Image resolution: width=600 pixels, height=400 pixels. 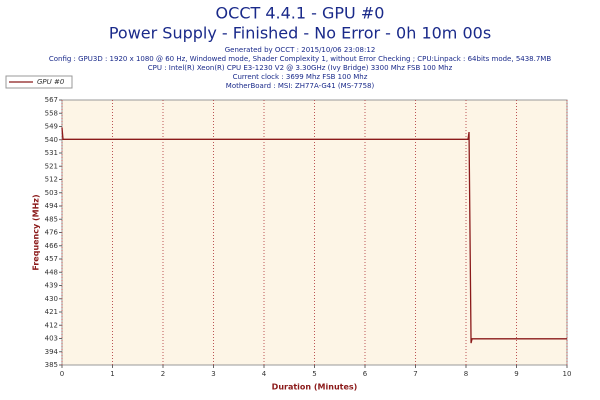 I want to click on x-tick-label: 1, so click(x=112, y=374).